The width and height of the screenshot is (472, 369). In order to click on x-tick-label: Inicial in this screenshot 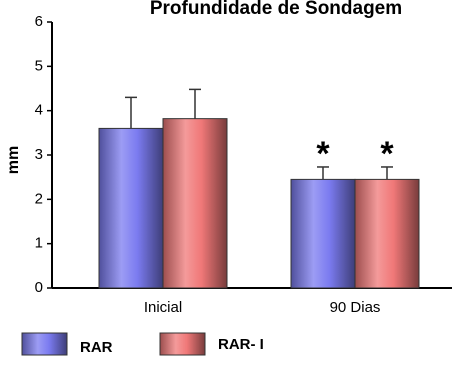, I will do `click(163, 307)`.